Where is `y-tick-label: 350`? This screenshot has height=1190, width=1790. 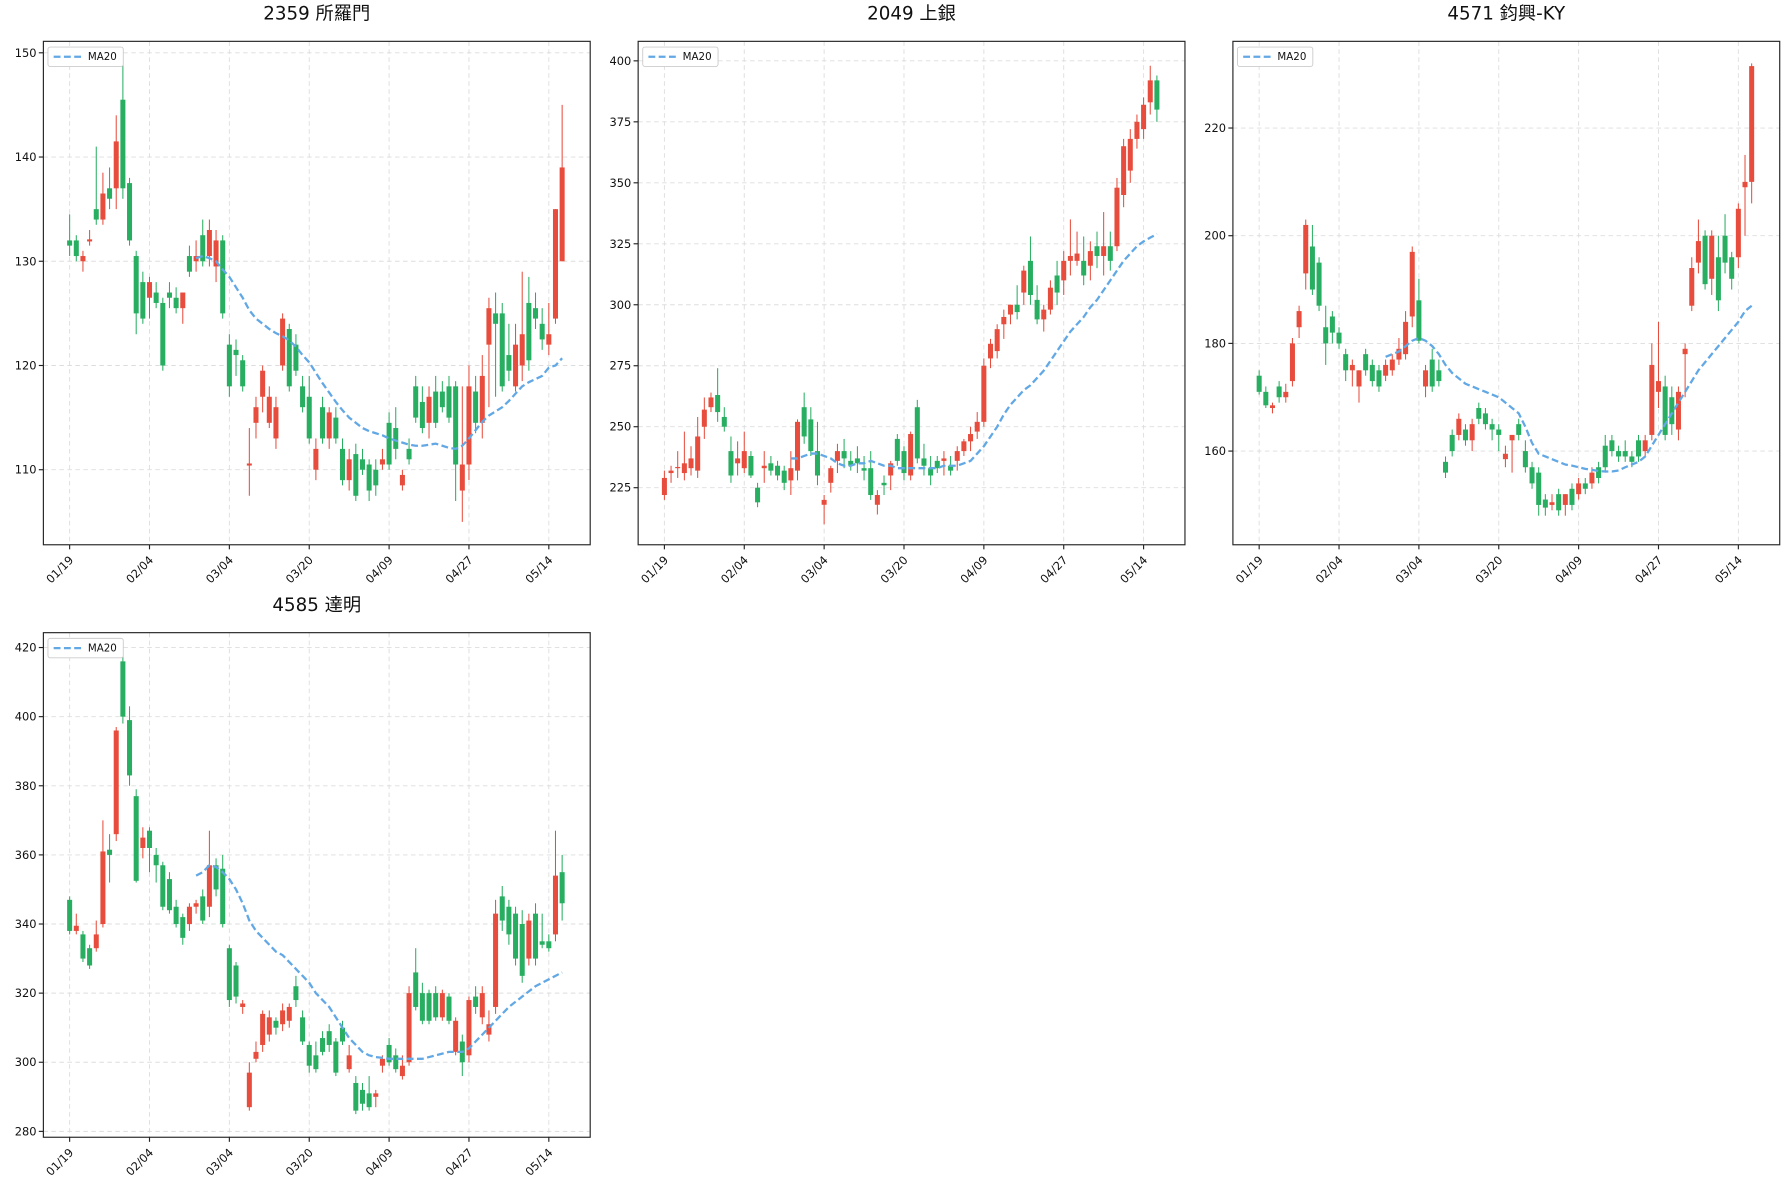
y-tick-label: 350 is located at coordinates (621, 183).